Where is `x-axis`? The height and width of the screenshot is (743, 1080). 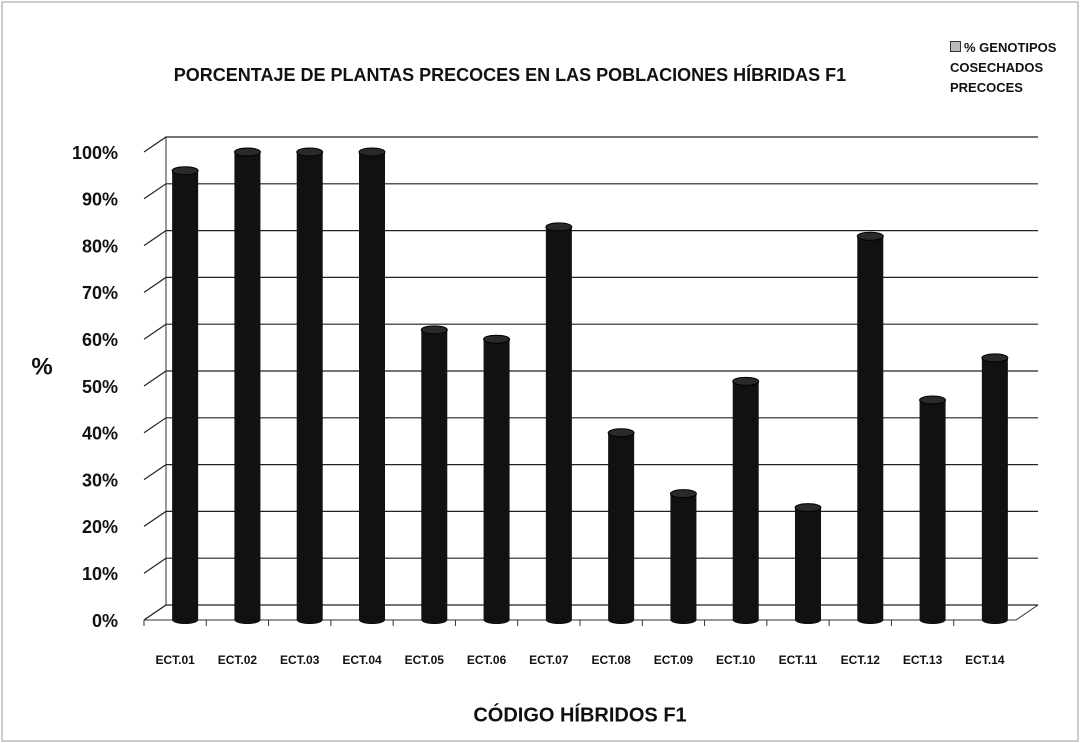 x-axis is located at coordinates (591, 612).